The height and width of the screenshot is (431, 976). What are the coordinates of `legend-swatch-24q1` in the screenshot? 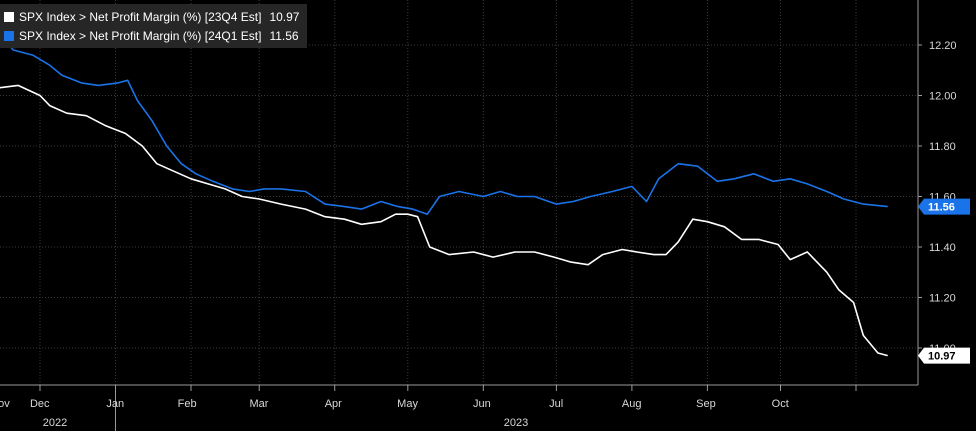 It's located at (9, 35).